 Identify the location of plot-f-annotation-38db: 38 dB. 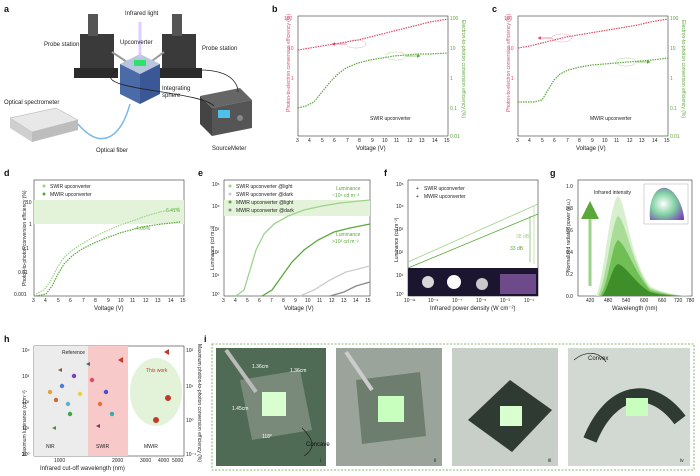
(523, 237).